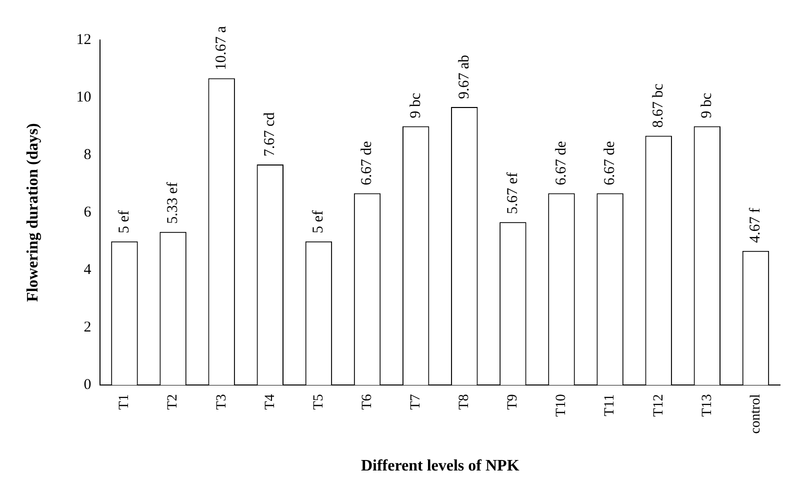  I want to click on y-tick-label: 2, so click(88, 328).